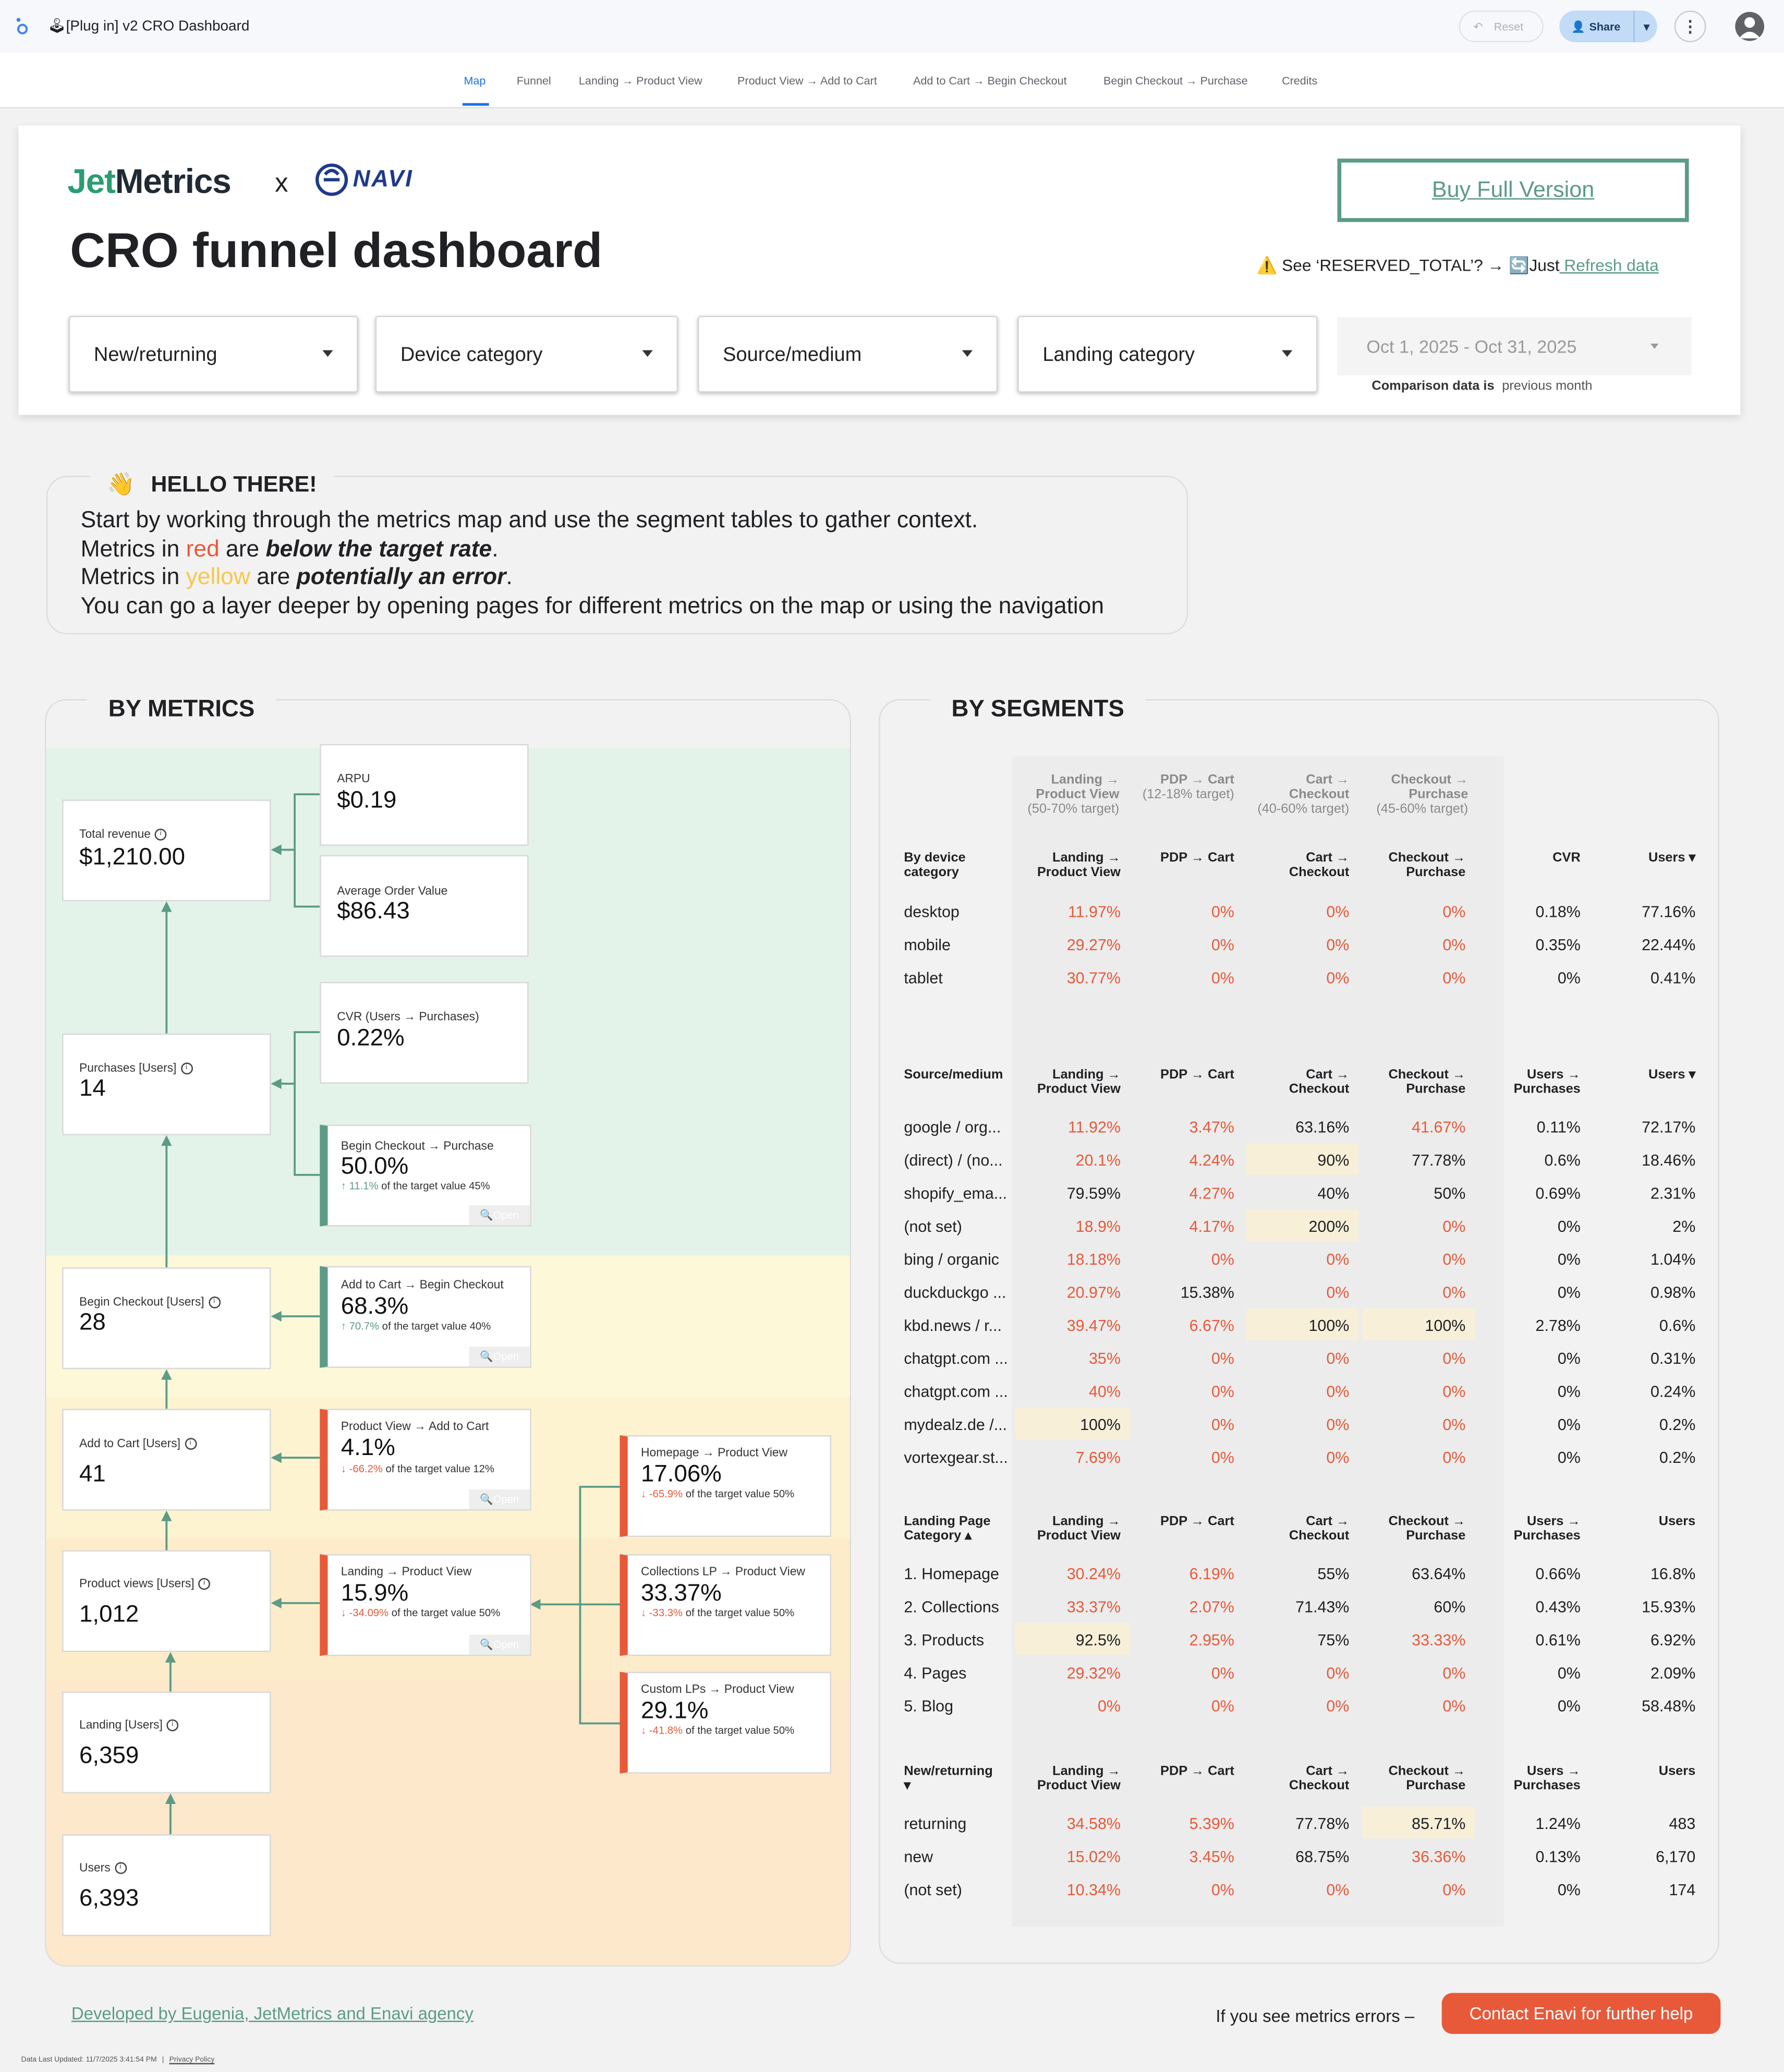 This screenshot has height=2072, width=1784. Describe the element at coordinates (1501, 26) in the screenshot. I see `reset-button: ↶ Reset` at that location.